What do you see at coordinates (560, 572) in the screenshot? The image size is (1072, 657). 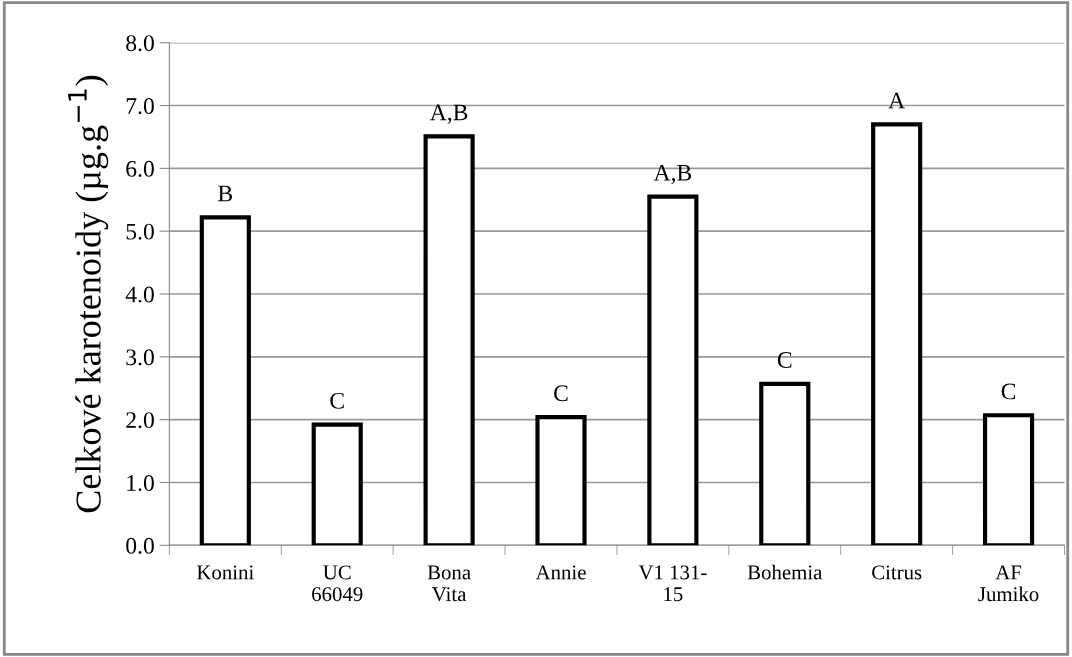 I see `x-tick-label: Annie` at bounding box center [560, 572].